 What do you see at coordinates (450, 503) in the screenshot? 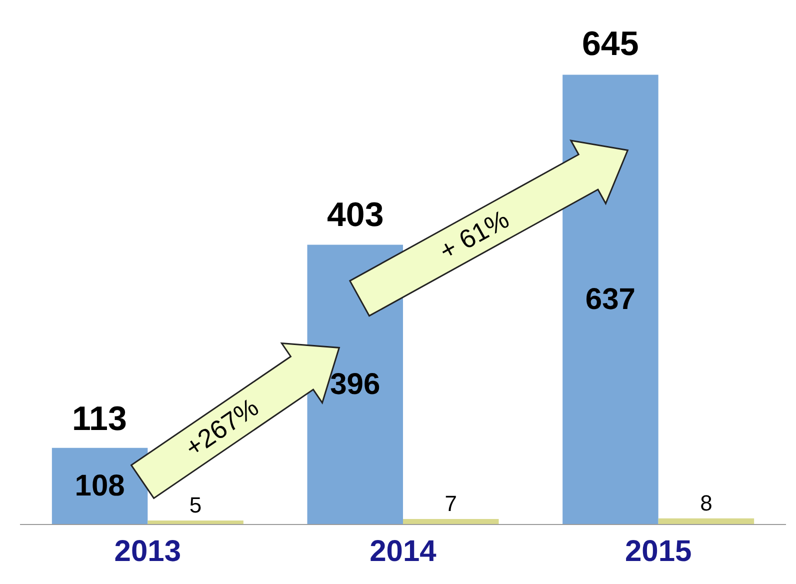
I see `data-label: 7` at bounding box center [450, 503].